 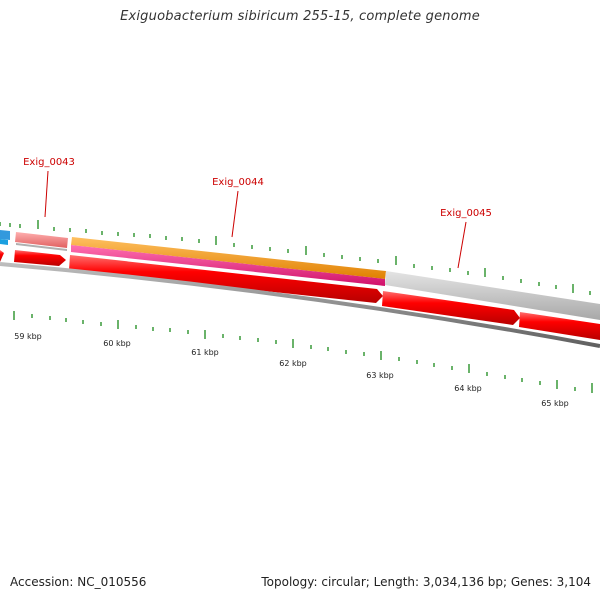 What do you see at coordinates (41, 240) in the screenshot?
I see `feature-pink-segment` at bounding box center [41, 240].